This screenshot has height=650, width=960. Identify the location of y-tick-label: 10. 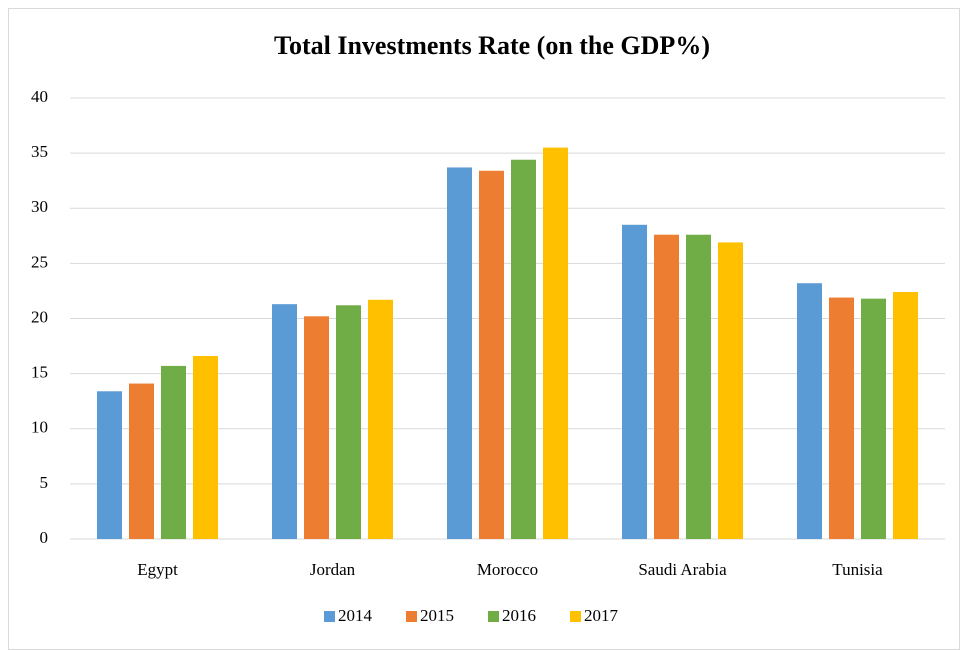
(39, 427).